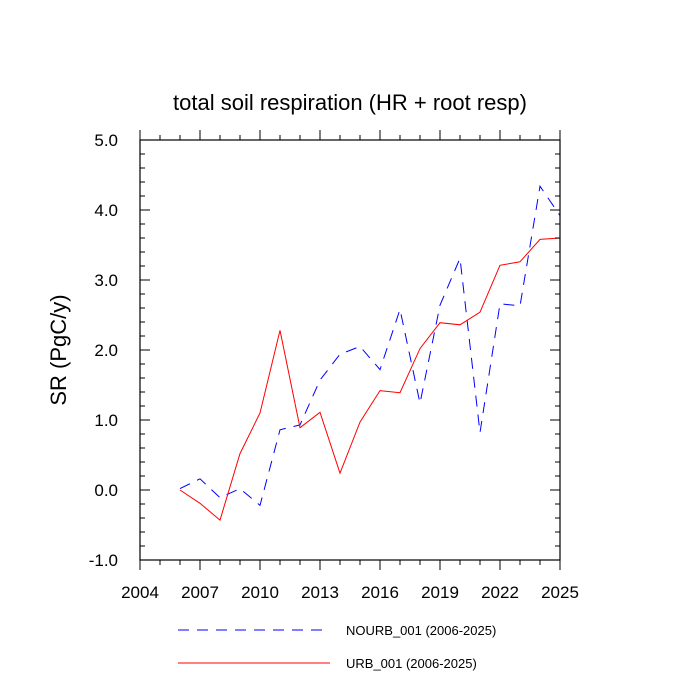 Image resolution: width=700 pixels, height=700 pixels. Describe the element at coordinates (380, 592) in the screenshot. I see `x-tick-label: 2016` at that location.